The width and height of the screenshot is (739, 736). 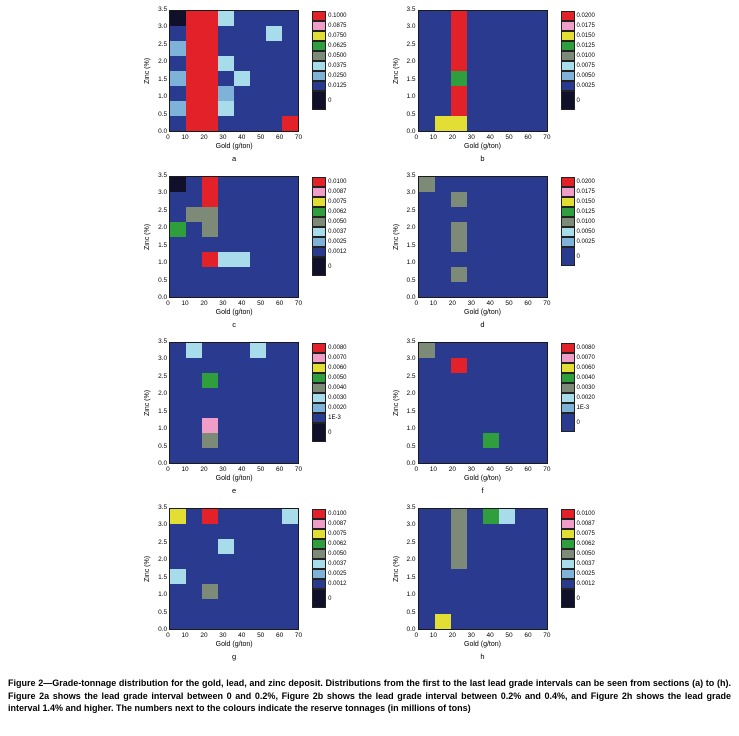 What do you see at coordinates (452, 137) in the screenshot?
I see `x-tick-label: 20` at bounding box center [452, 137].